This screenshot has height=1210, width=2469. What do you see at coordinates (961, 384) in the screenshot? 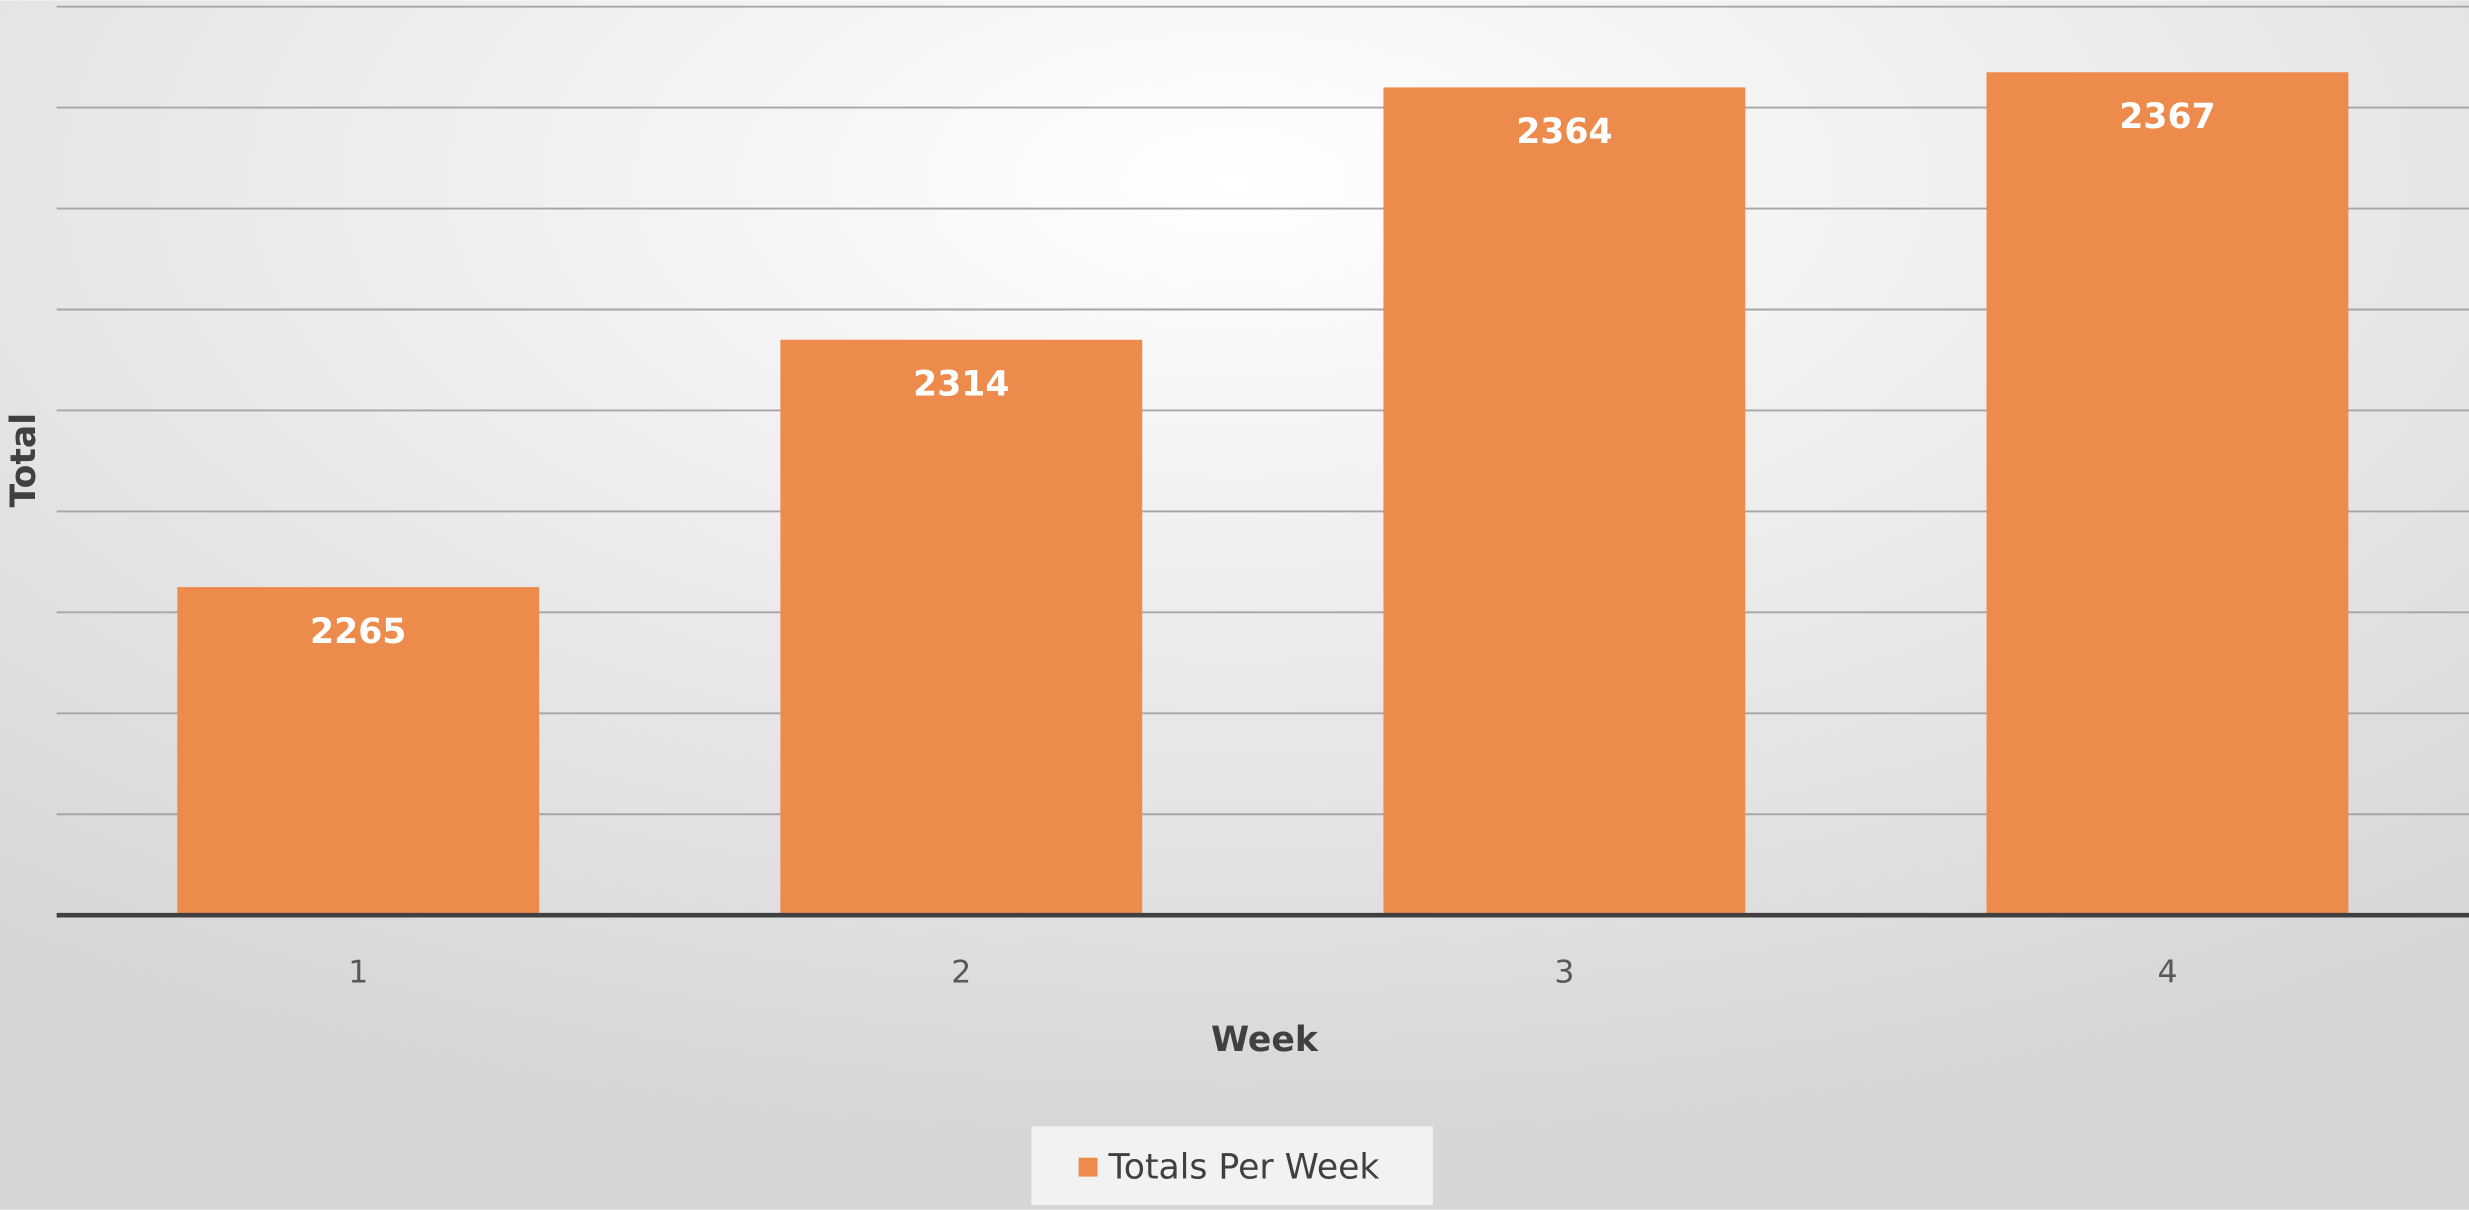
I see `value-label: 2314` at bounding box center [961, 384].